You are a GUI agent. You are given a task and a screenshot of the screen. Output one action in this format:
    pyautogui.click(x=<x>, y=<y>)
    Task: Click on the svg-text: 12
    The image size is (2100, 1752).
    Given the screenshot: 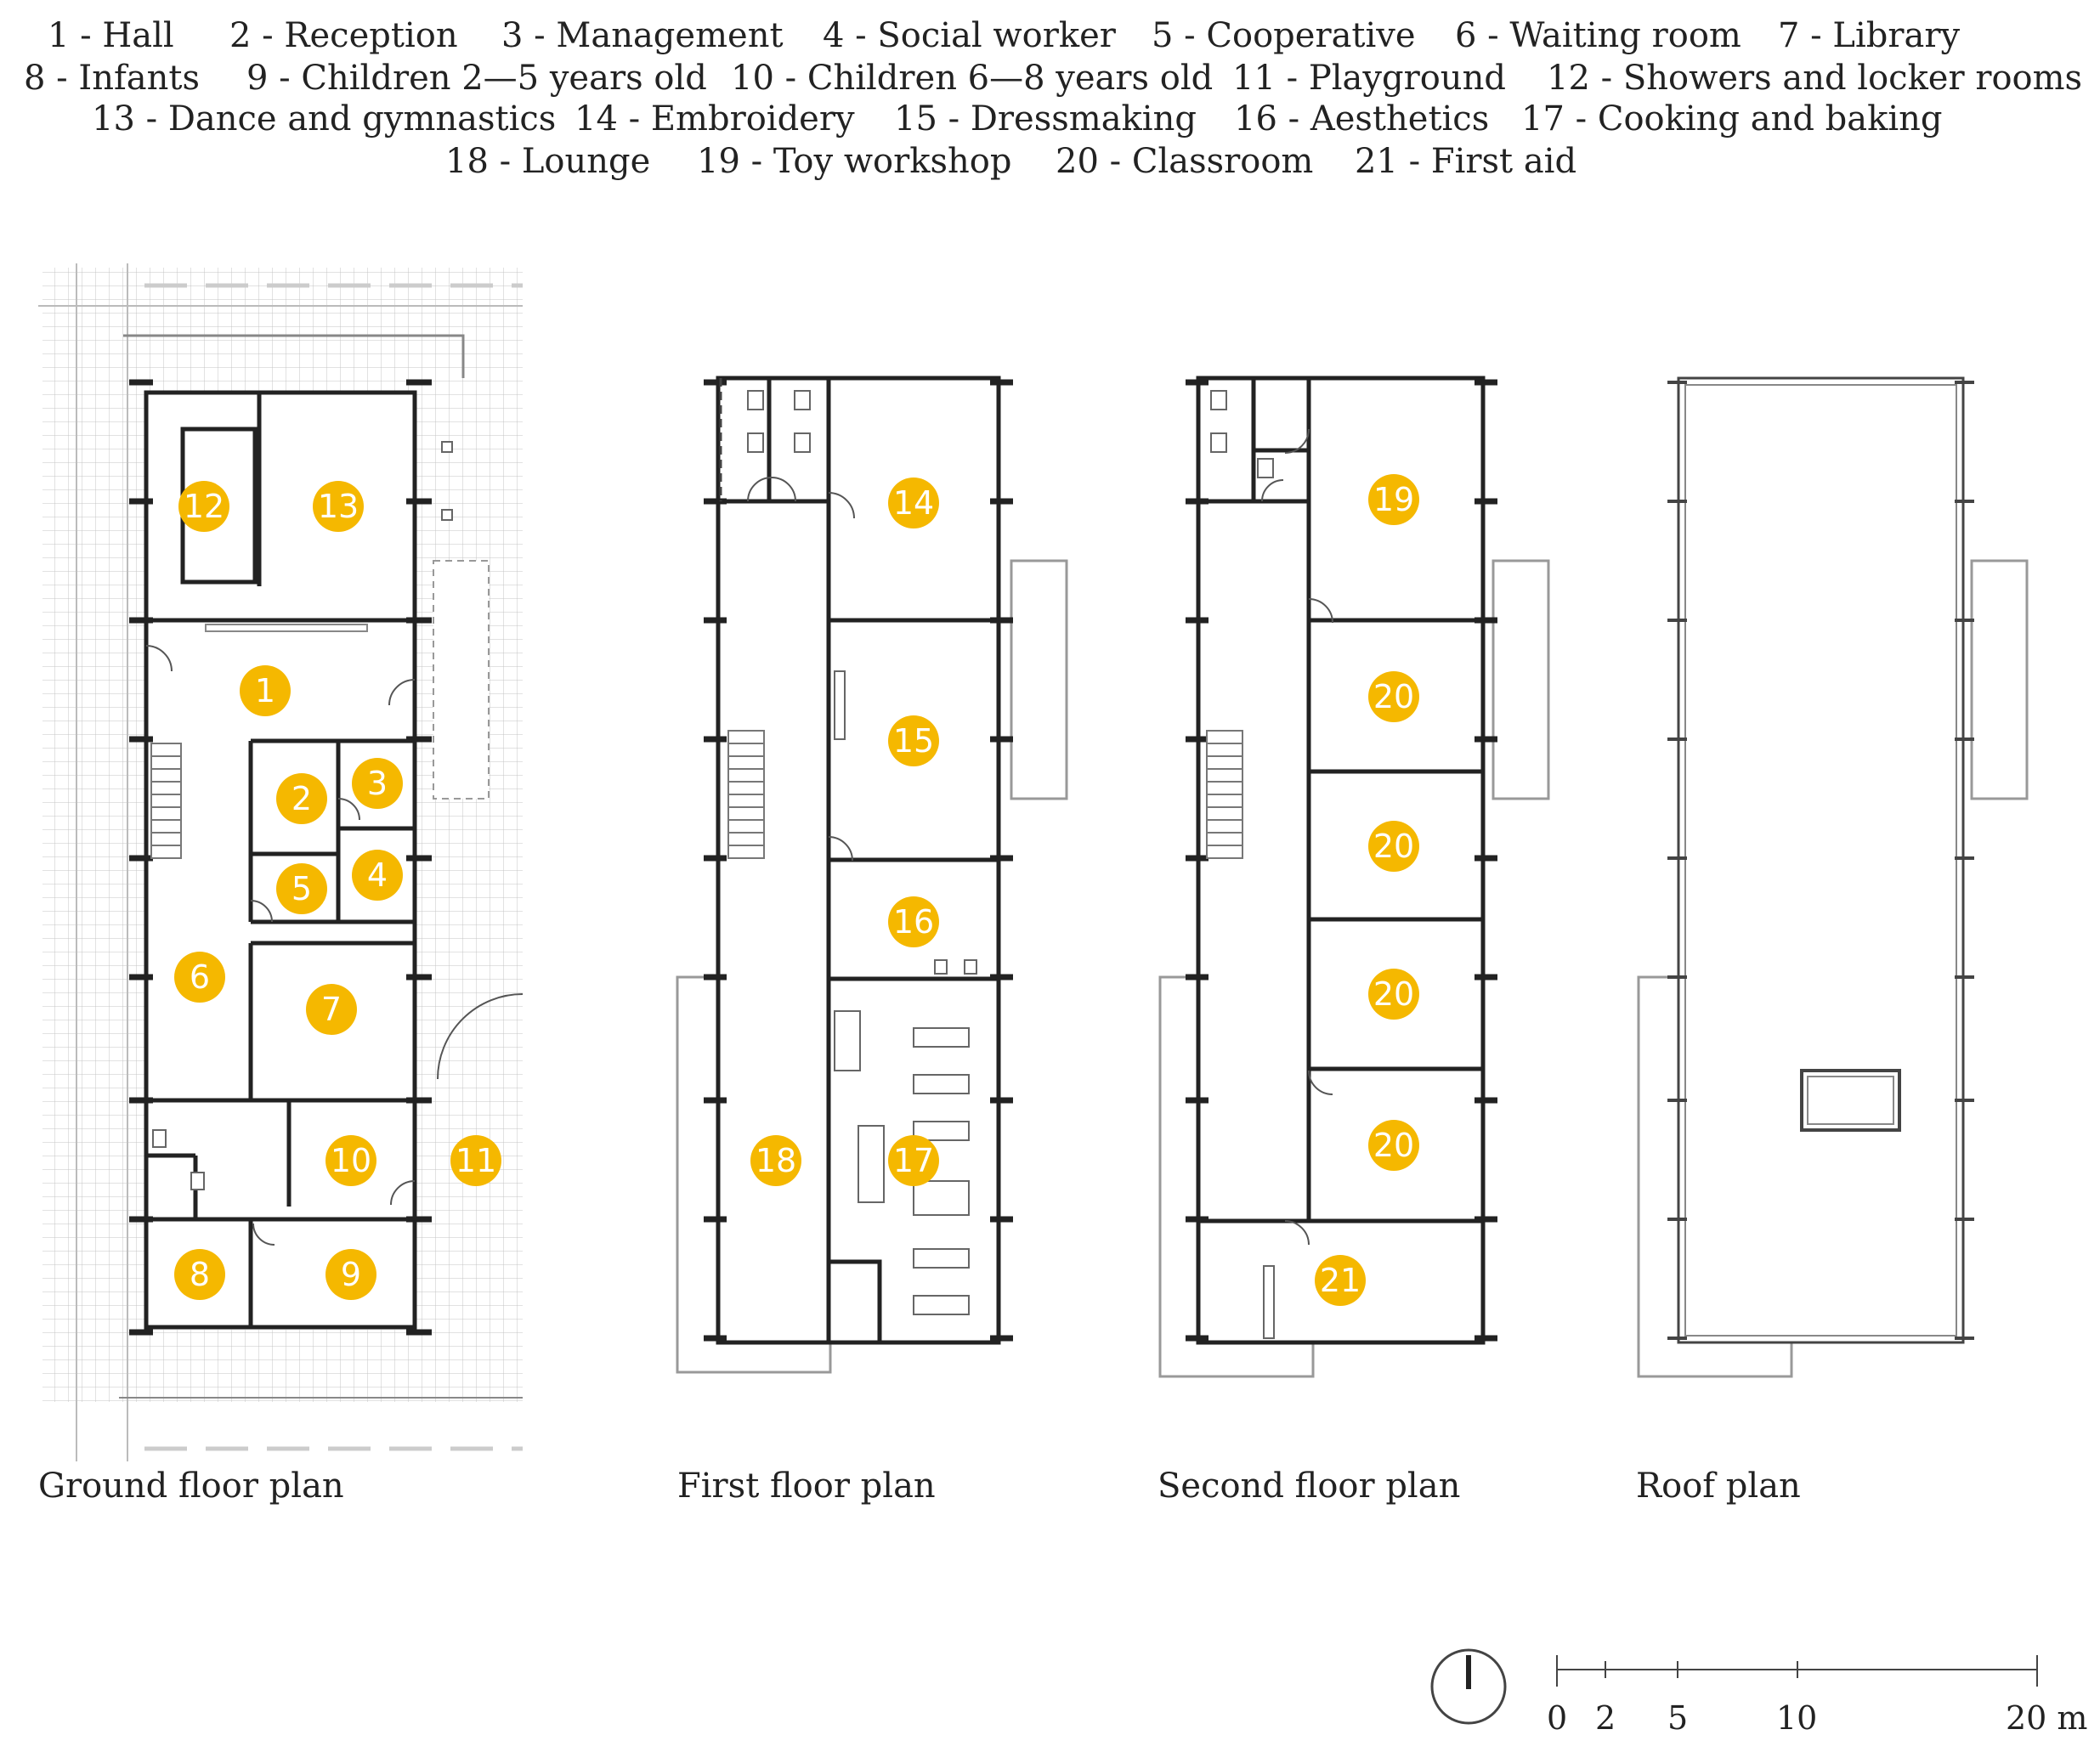 What is the action you would take?
    pyautogui.click(x=204, y=506)
    